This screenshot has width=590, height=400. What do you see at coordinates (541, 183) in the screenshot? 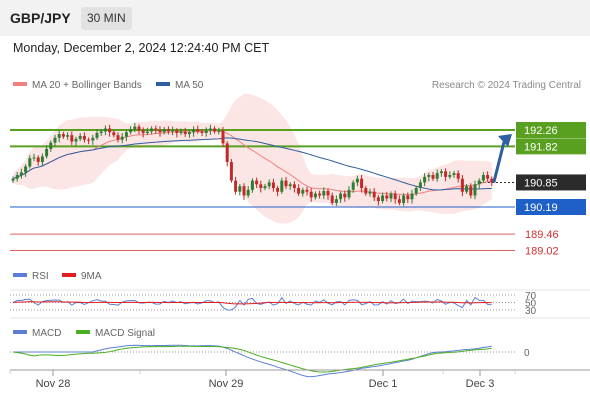
I see `price-label-current: 190.85` at bounding box center [541, 183].